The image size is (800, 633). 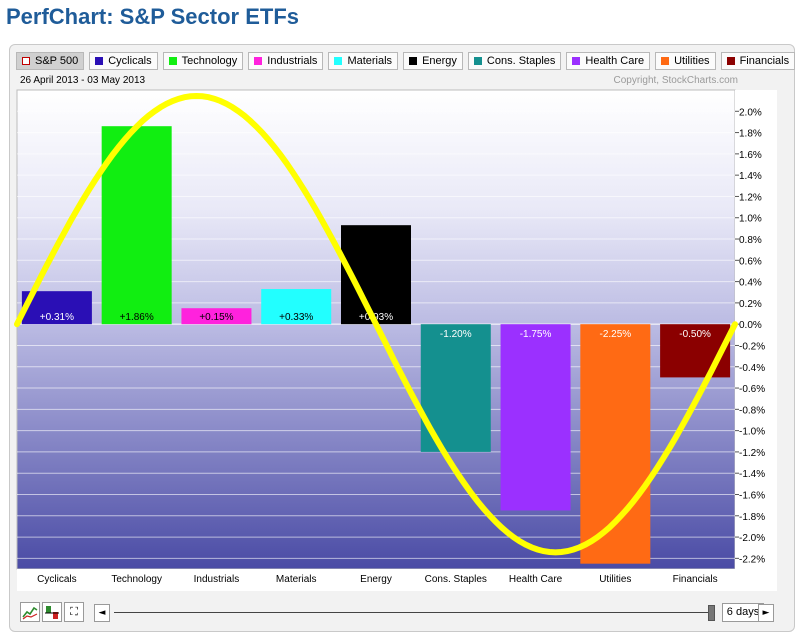 I want to click on bottom-toolbar: ⛶ ◄ 6 days ►, so click(x=397, y=613).